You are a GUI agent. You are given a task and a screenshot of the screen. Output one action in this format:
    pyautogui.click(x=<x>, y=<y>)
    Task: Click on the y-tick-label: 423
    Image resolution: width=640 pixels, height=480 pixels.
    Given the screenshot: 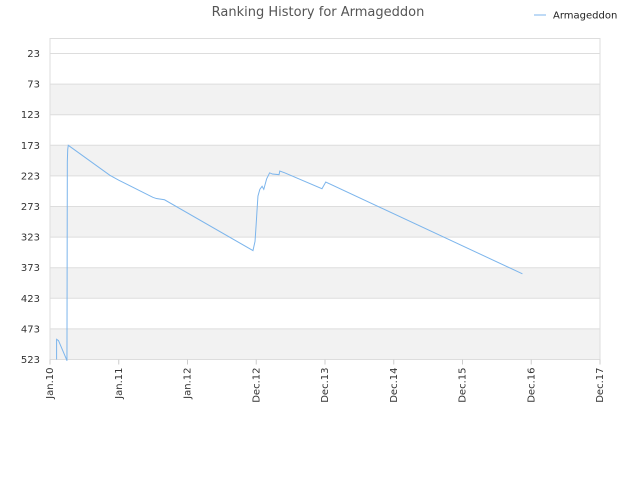 What is the action you would take?
    pyautogui.click(x=30, y=299)
    